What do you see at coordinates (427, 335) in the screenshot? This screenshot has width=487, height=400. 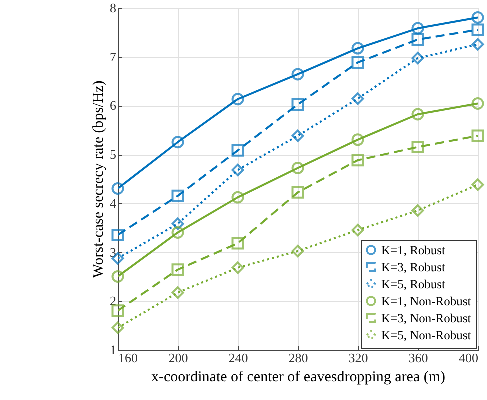 I see `legend-label: K=5, Non-Robust` at bounding box center [427, 335].